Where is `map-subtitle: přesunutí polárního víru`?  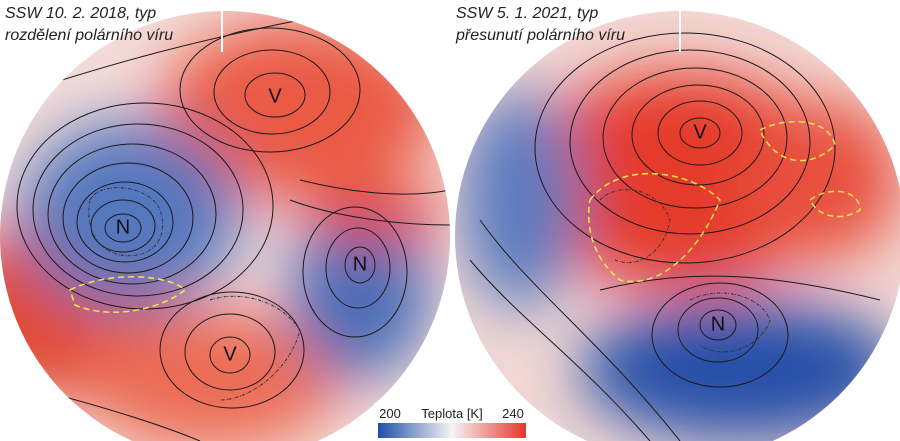
map-subtitle: přesunutí polárního víru is located at coordinates (540, 35).